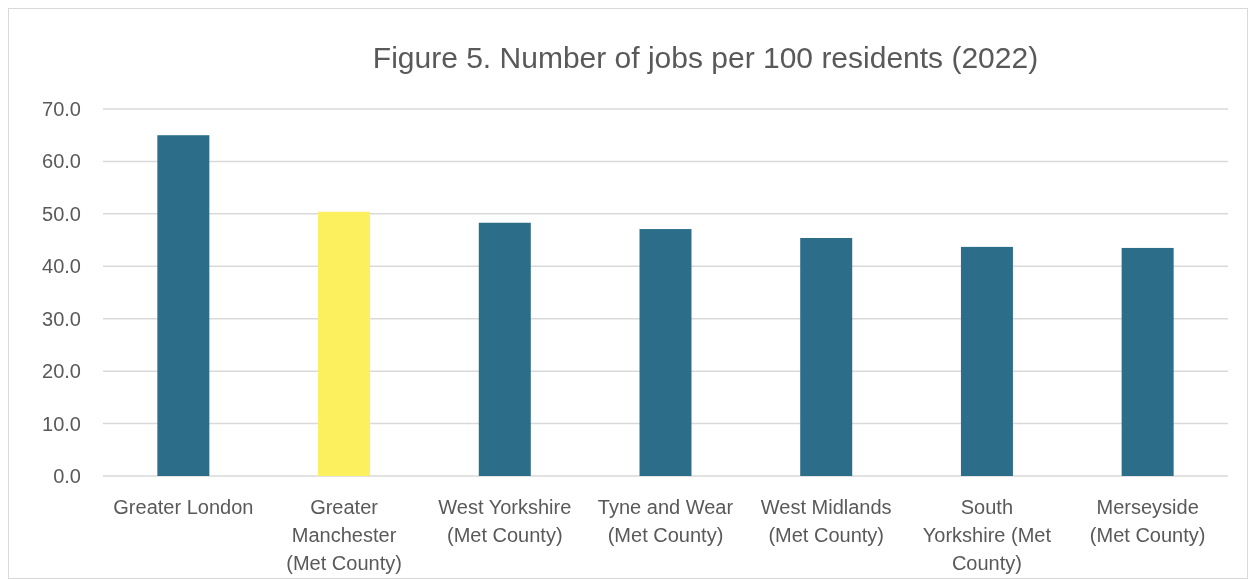 The height and width of the screenshot is (579, 1256). I want to click on y-tick-label: 30.0, so click(61, 318).